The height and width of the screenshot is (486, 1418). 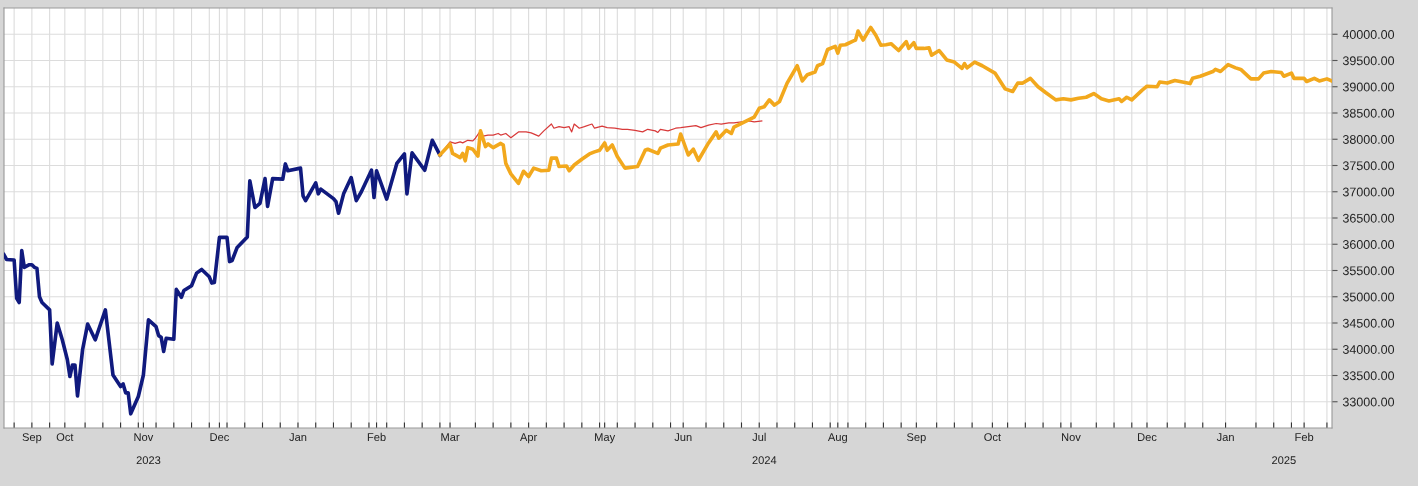 I want to click on y-tick-label: 37500.00, so click(x=1368, y=166).